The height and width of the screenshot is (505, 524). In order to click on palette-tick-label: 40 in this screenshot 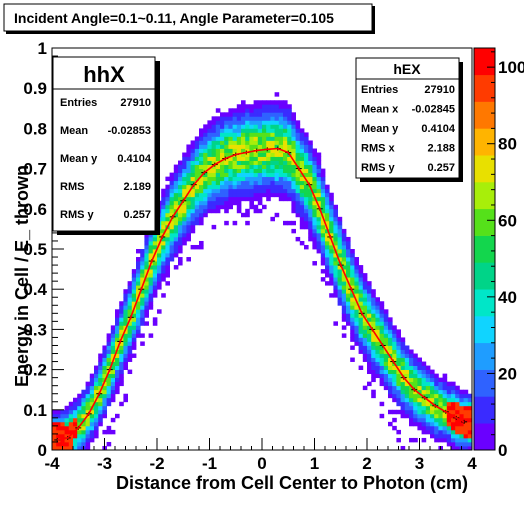, I will do `click(507, 297)`.